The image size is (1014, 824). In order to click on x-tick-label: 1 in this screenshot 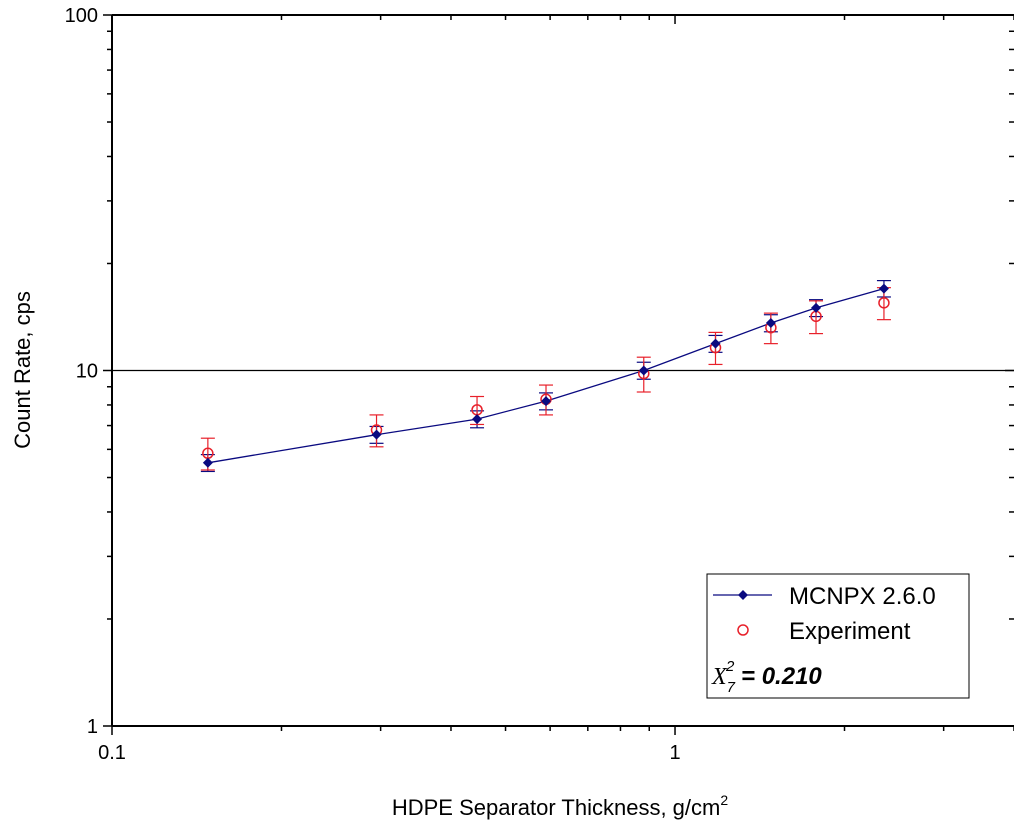, I will do `click(674, 753)`.